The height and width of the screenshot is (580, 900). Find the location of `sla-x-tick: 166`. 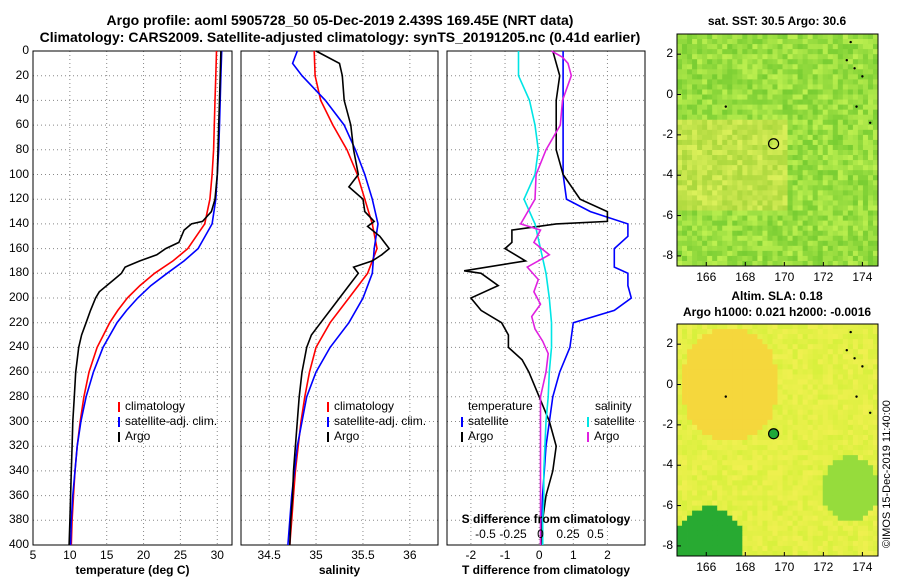

sla-x-tick: 166 is located at coordinates (706, 567).